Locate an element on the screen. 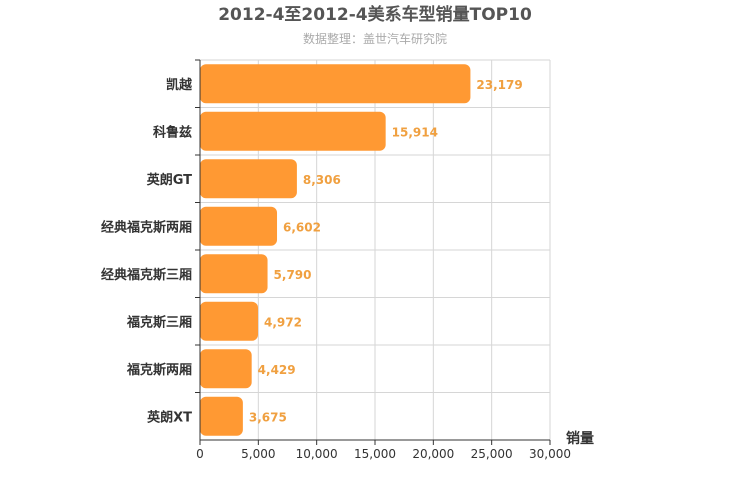 This screenshot has height=500, width=750. value-label: 3,675 is located at coordinates (268, 417).